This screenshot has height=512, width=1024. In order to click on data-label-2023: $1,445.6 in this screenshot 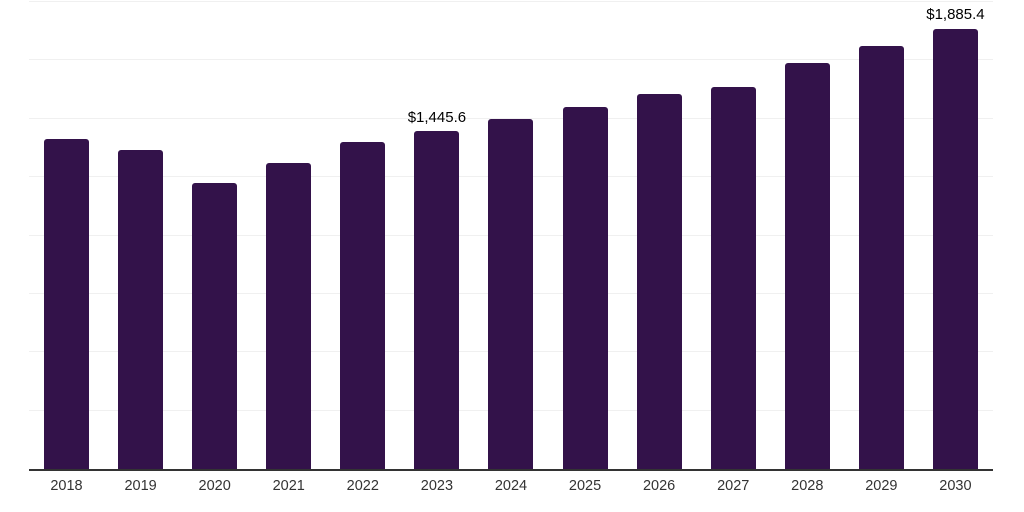, I will do `click(437, 117)`.